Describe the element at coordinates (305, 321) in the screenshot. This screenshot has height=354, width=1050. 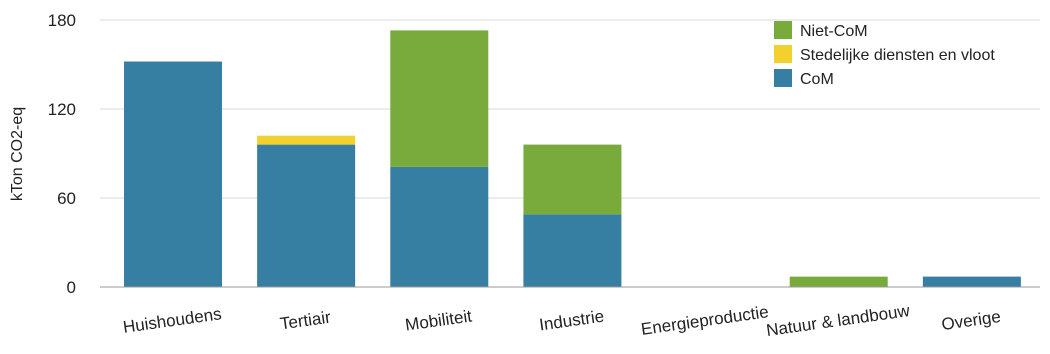
I see `x-tick-label: Tertiair` at that location.